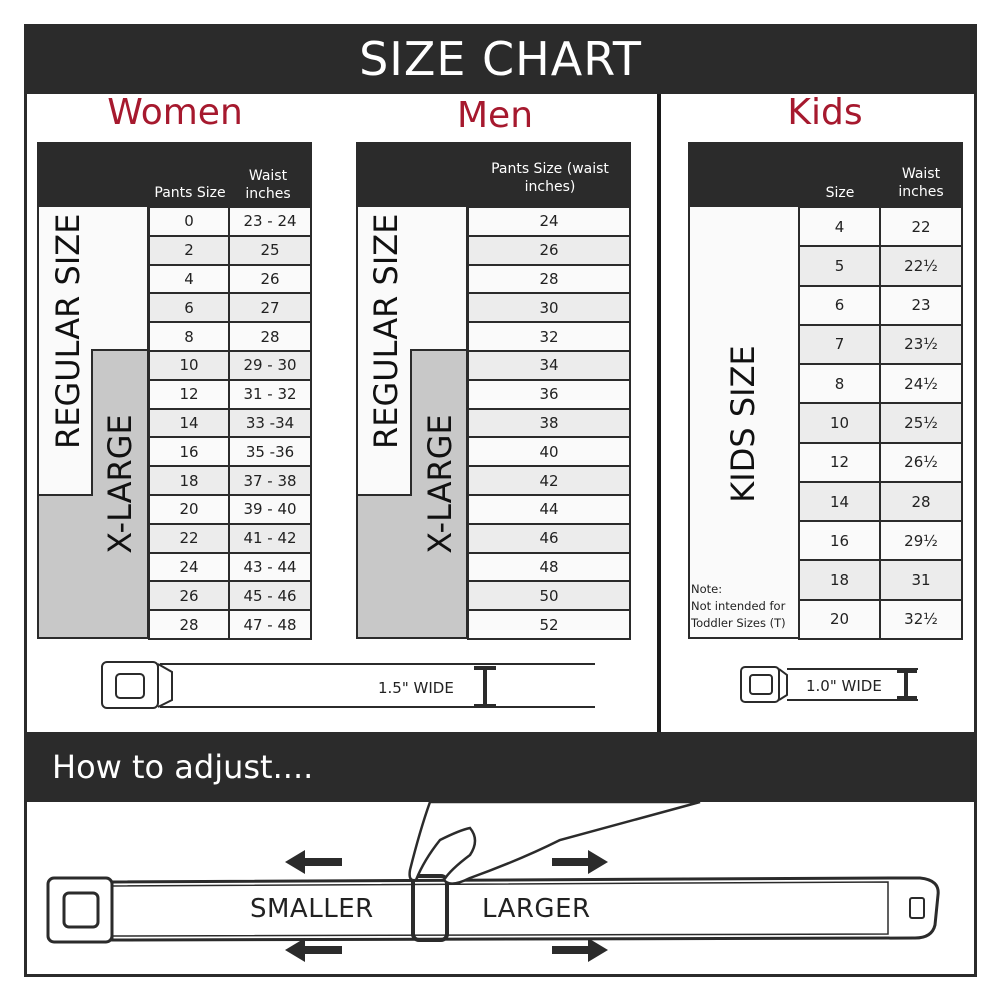  What do you see at coordinates (921, 423) in the screenshot?
I see `kids-waist-cell: 25½` at bounding box center [921, 423].